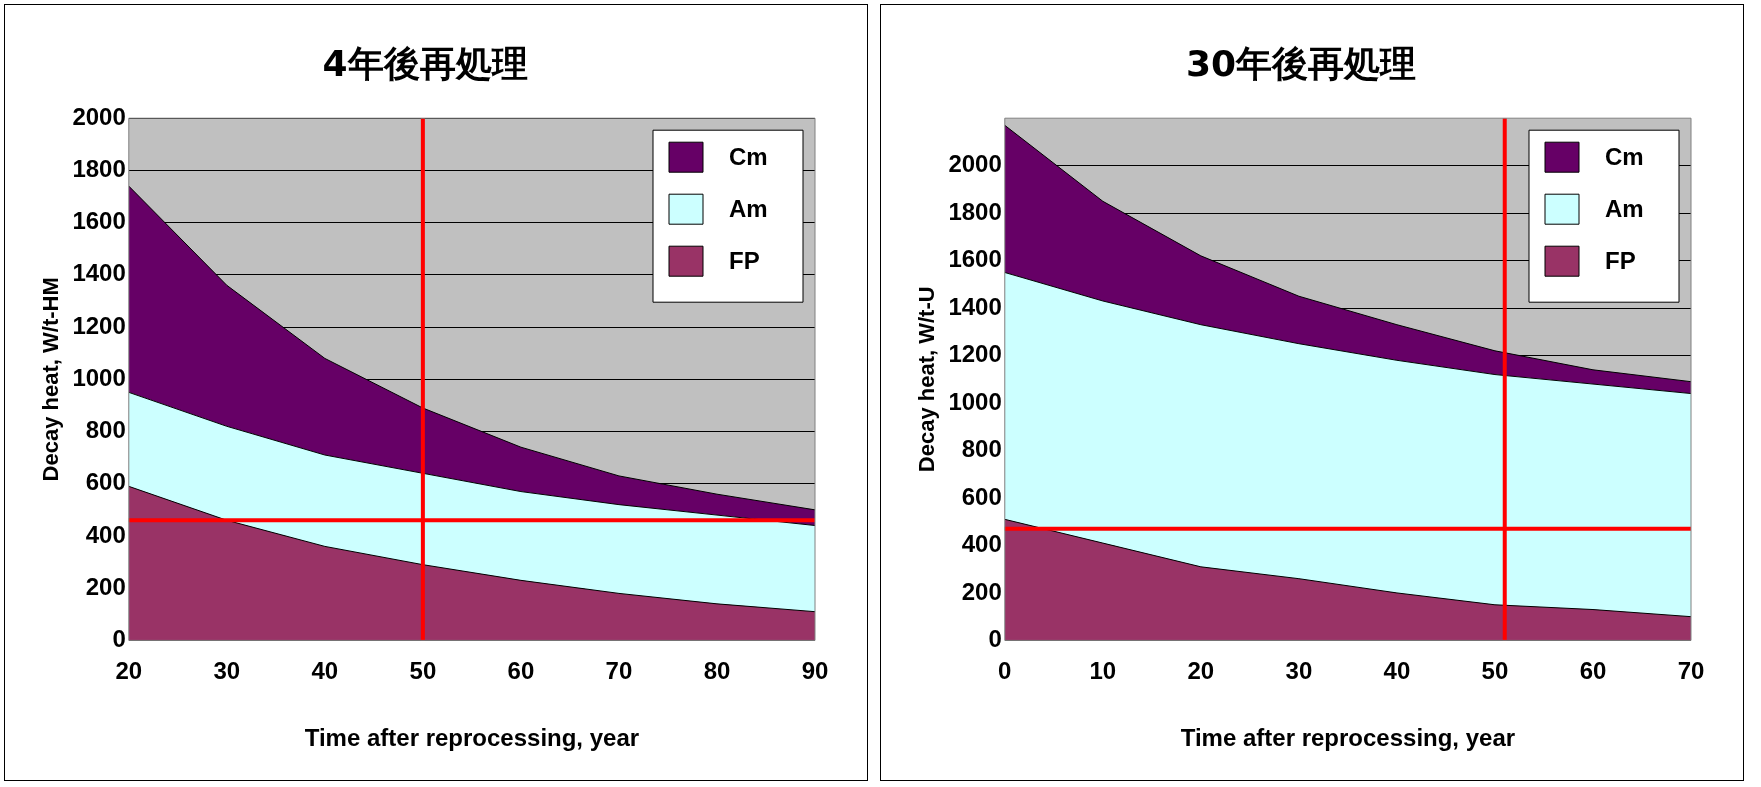 This screenshot has height=787, width=1761. Describe the element at coordinates (1103, 671) in the screenshot. I see `x-tick-label: 10` at that location.